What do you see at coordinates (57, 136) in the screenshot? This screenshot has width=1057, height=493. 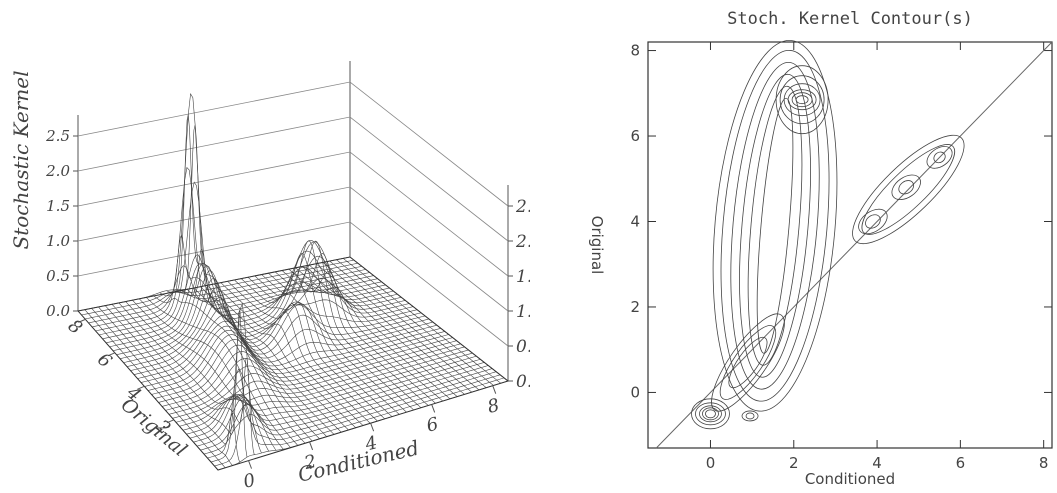 I see `z-tick-label-left: 2.5` at bounding box center [57, 136].